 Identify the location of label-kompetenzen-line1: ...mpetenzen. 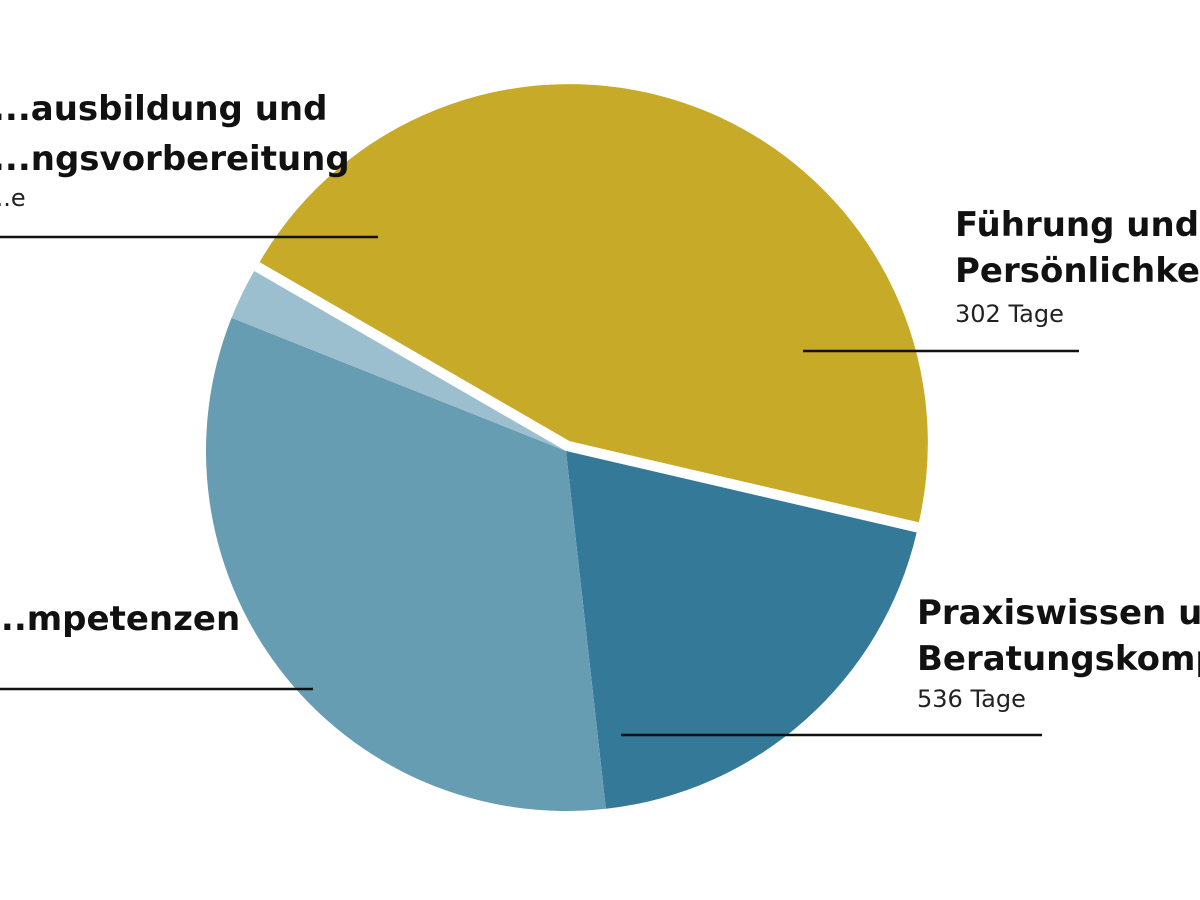
(120, 619).